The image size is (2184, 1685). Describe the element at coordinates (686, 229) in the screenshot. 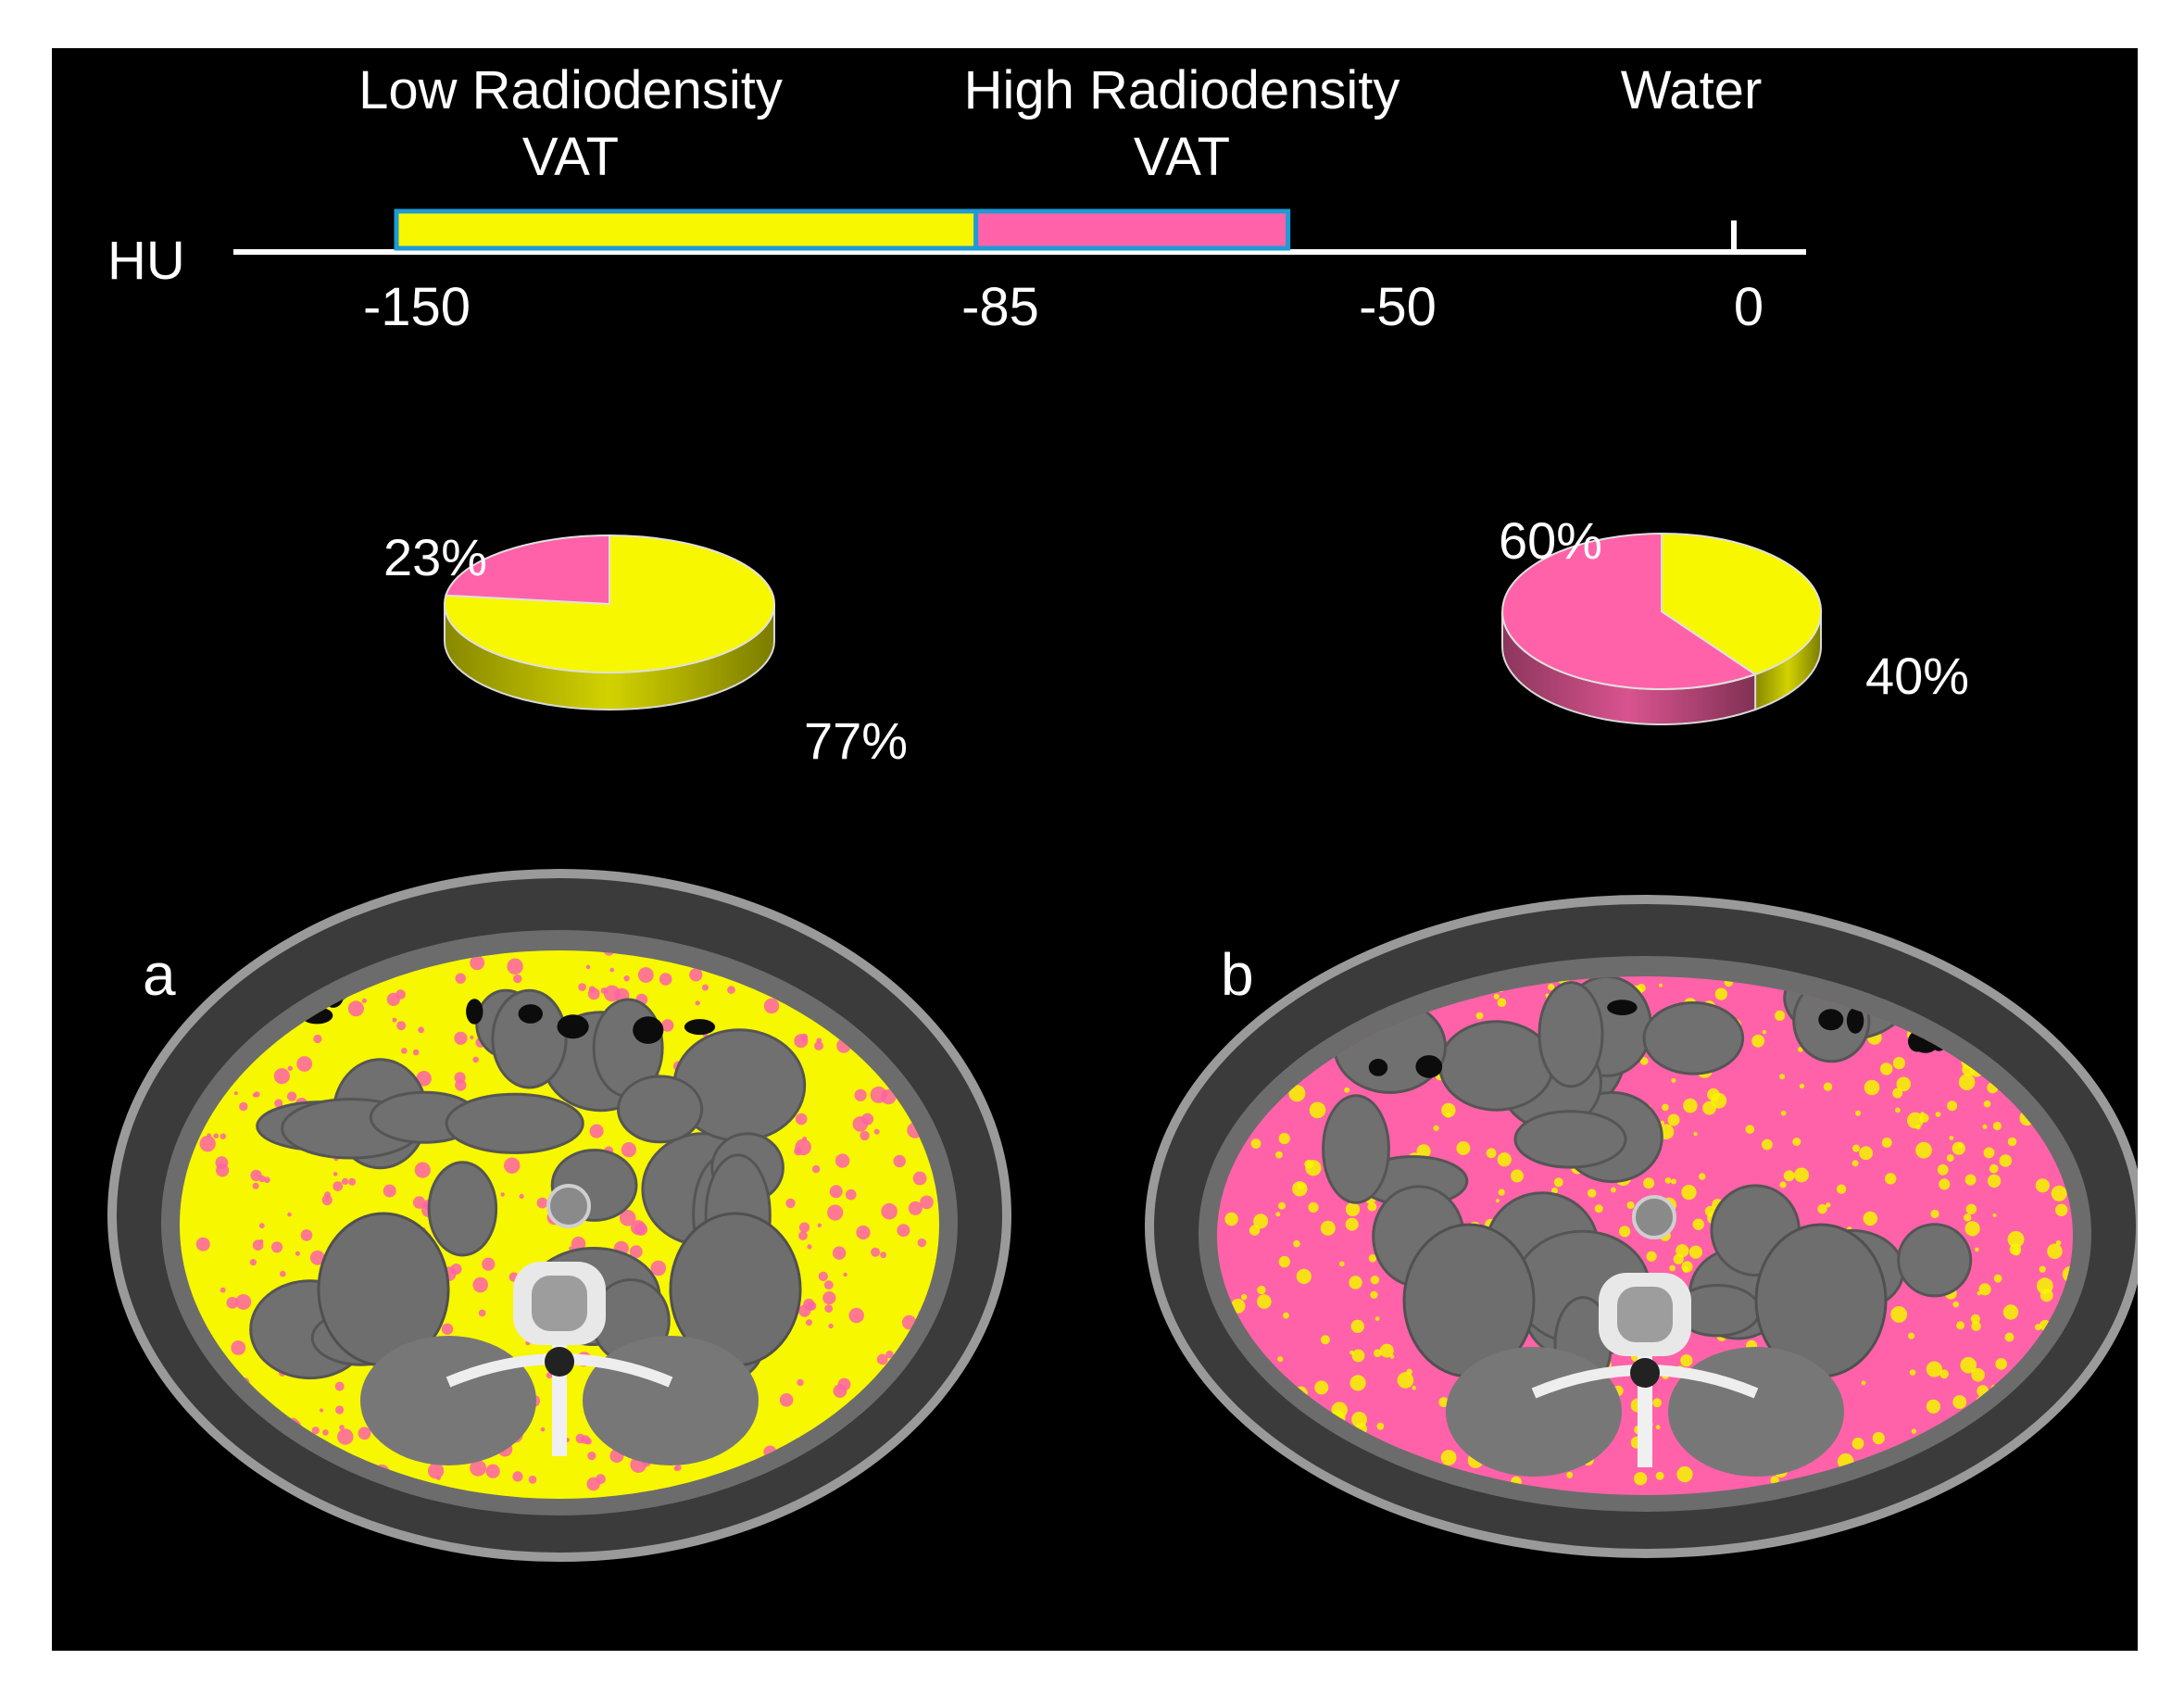

I see `low-range-bar` at that location.